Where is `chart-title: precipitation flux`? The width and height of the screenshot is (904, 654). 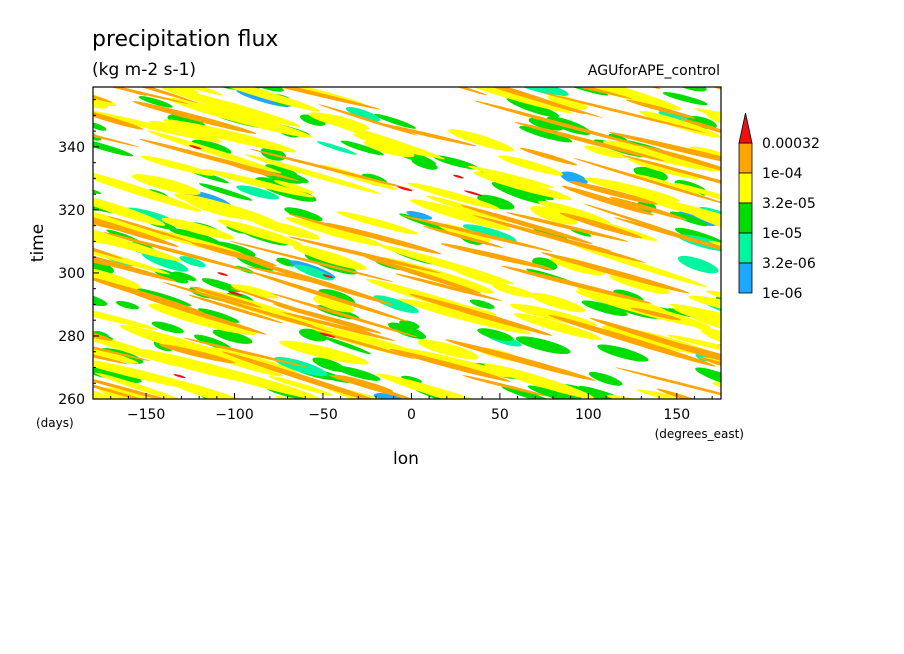 chart-title: precipitation flux is located at coordinates (185, 39).